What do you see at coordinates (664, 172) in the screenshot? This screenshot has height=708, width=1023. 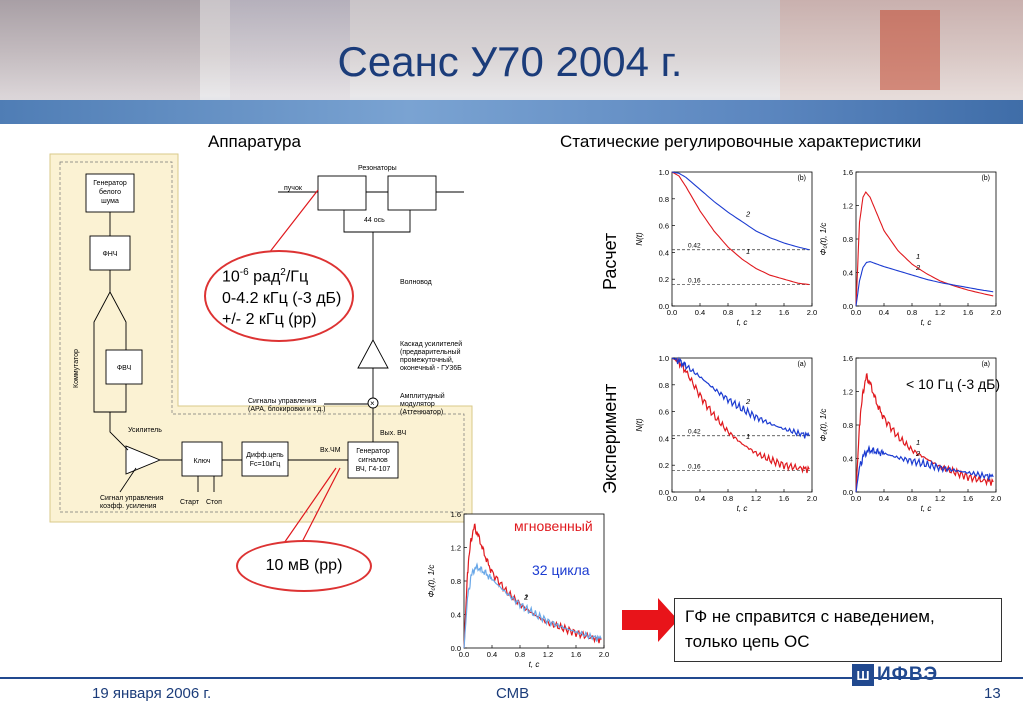 I see `y-tick-label: 1.0` at bounding box center [664, 172].